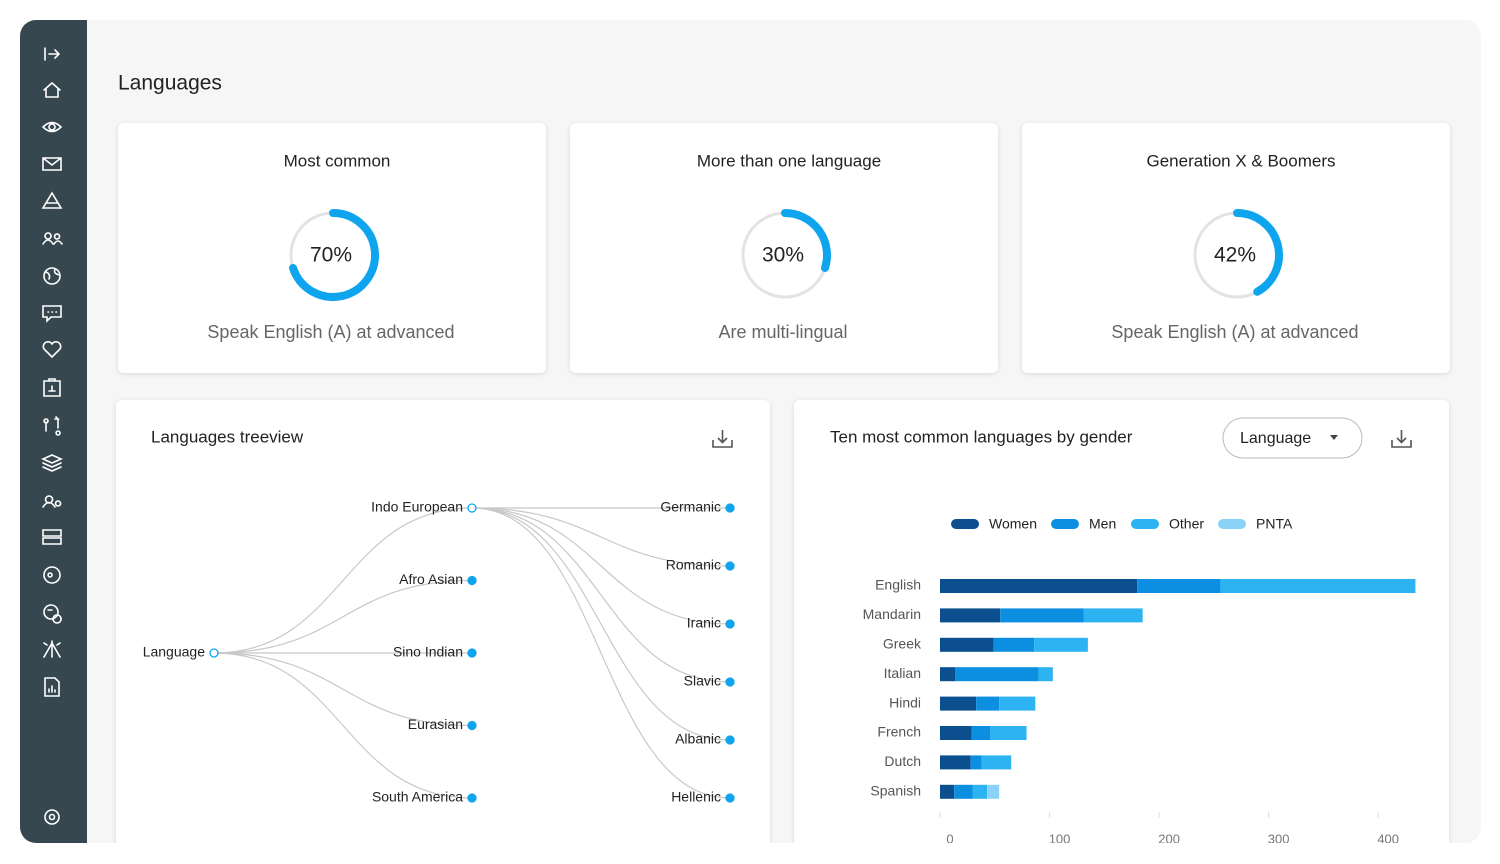 The height and width of the screenshot is (864, 1500). What do you see at coordinates (1169, 838) in the screenshot?
I see `x-tick-label: 200` at bounding box center [1169, 838].